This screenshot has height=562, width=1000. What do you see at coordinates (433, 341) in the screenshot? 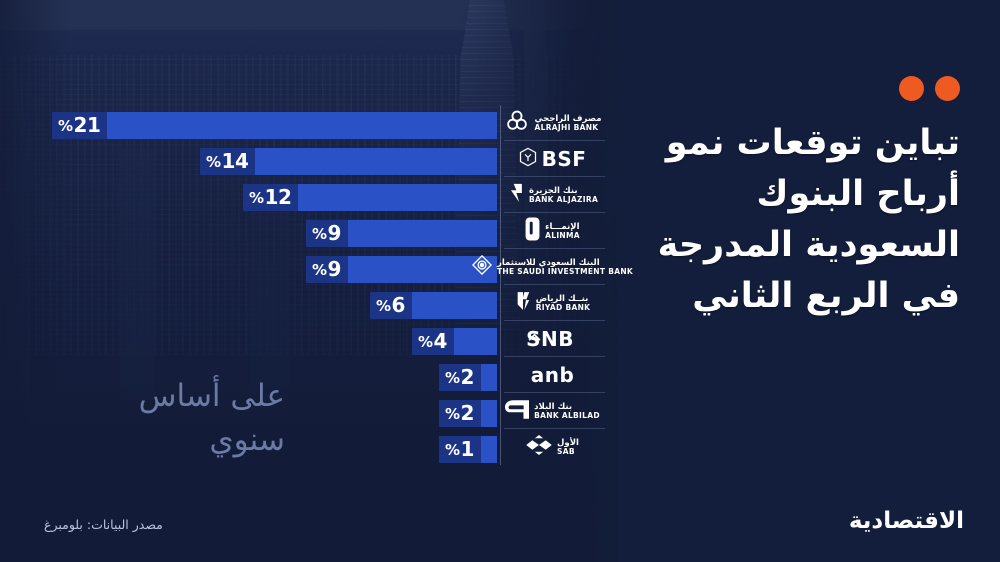
I see `bar-value-label: % 4` at bounding box center [433, 341].